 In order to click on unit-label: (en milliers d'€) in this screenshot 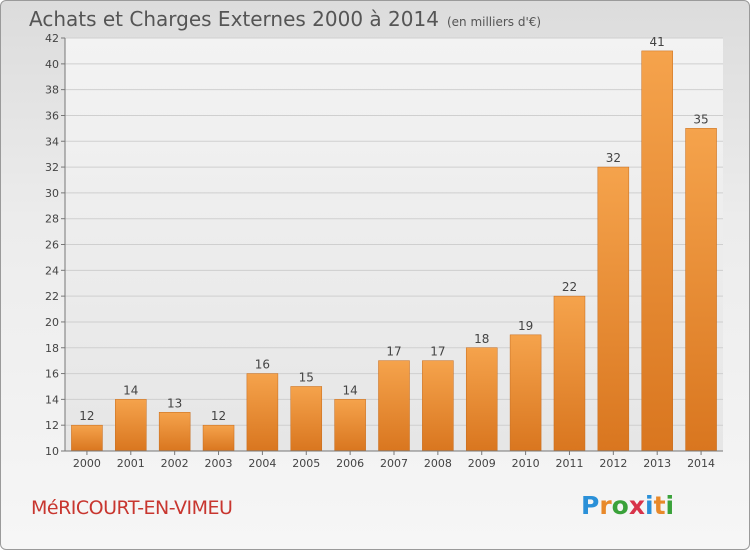, I will do `click(494, 22)`.